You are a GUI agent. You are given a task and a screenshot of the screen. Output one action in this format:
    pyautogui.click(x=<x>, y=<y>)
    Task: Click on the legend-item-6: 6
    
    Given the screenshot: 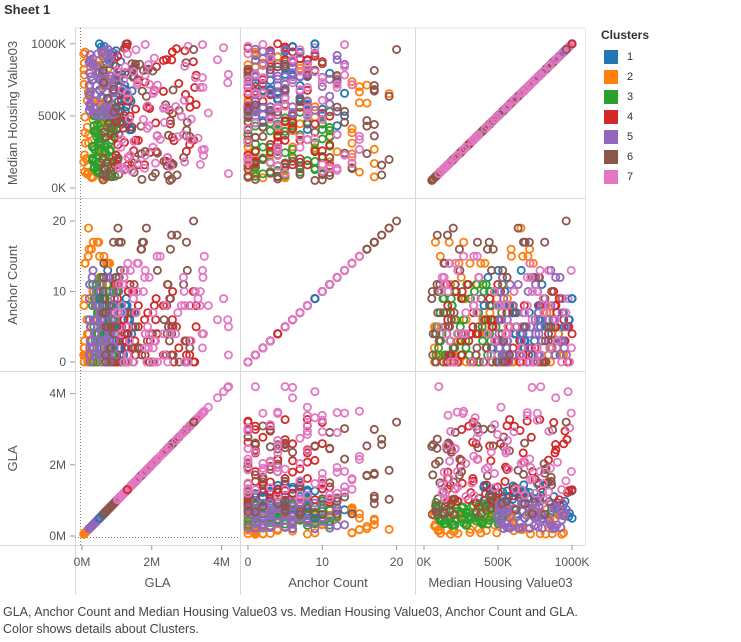 What is the action you would take?
    pyautogui.click(x=661, y=157)
    